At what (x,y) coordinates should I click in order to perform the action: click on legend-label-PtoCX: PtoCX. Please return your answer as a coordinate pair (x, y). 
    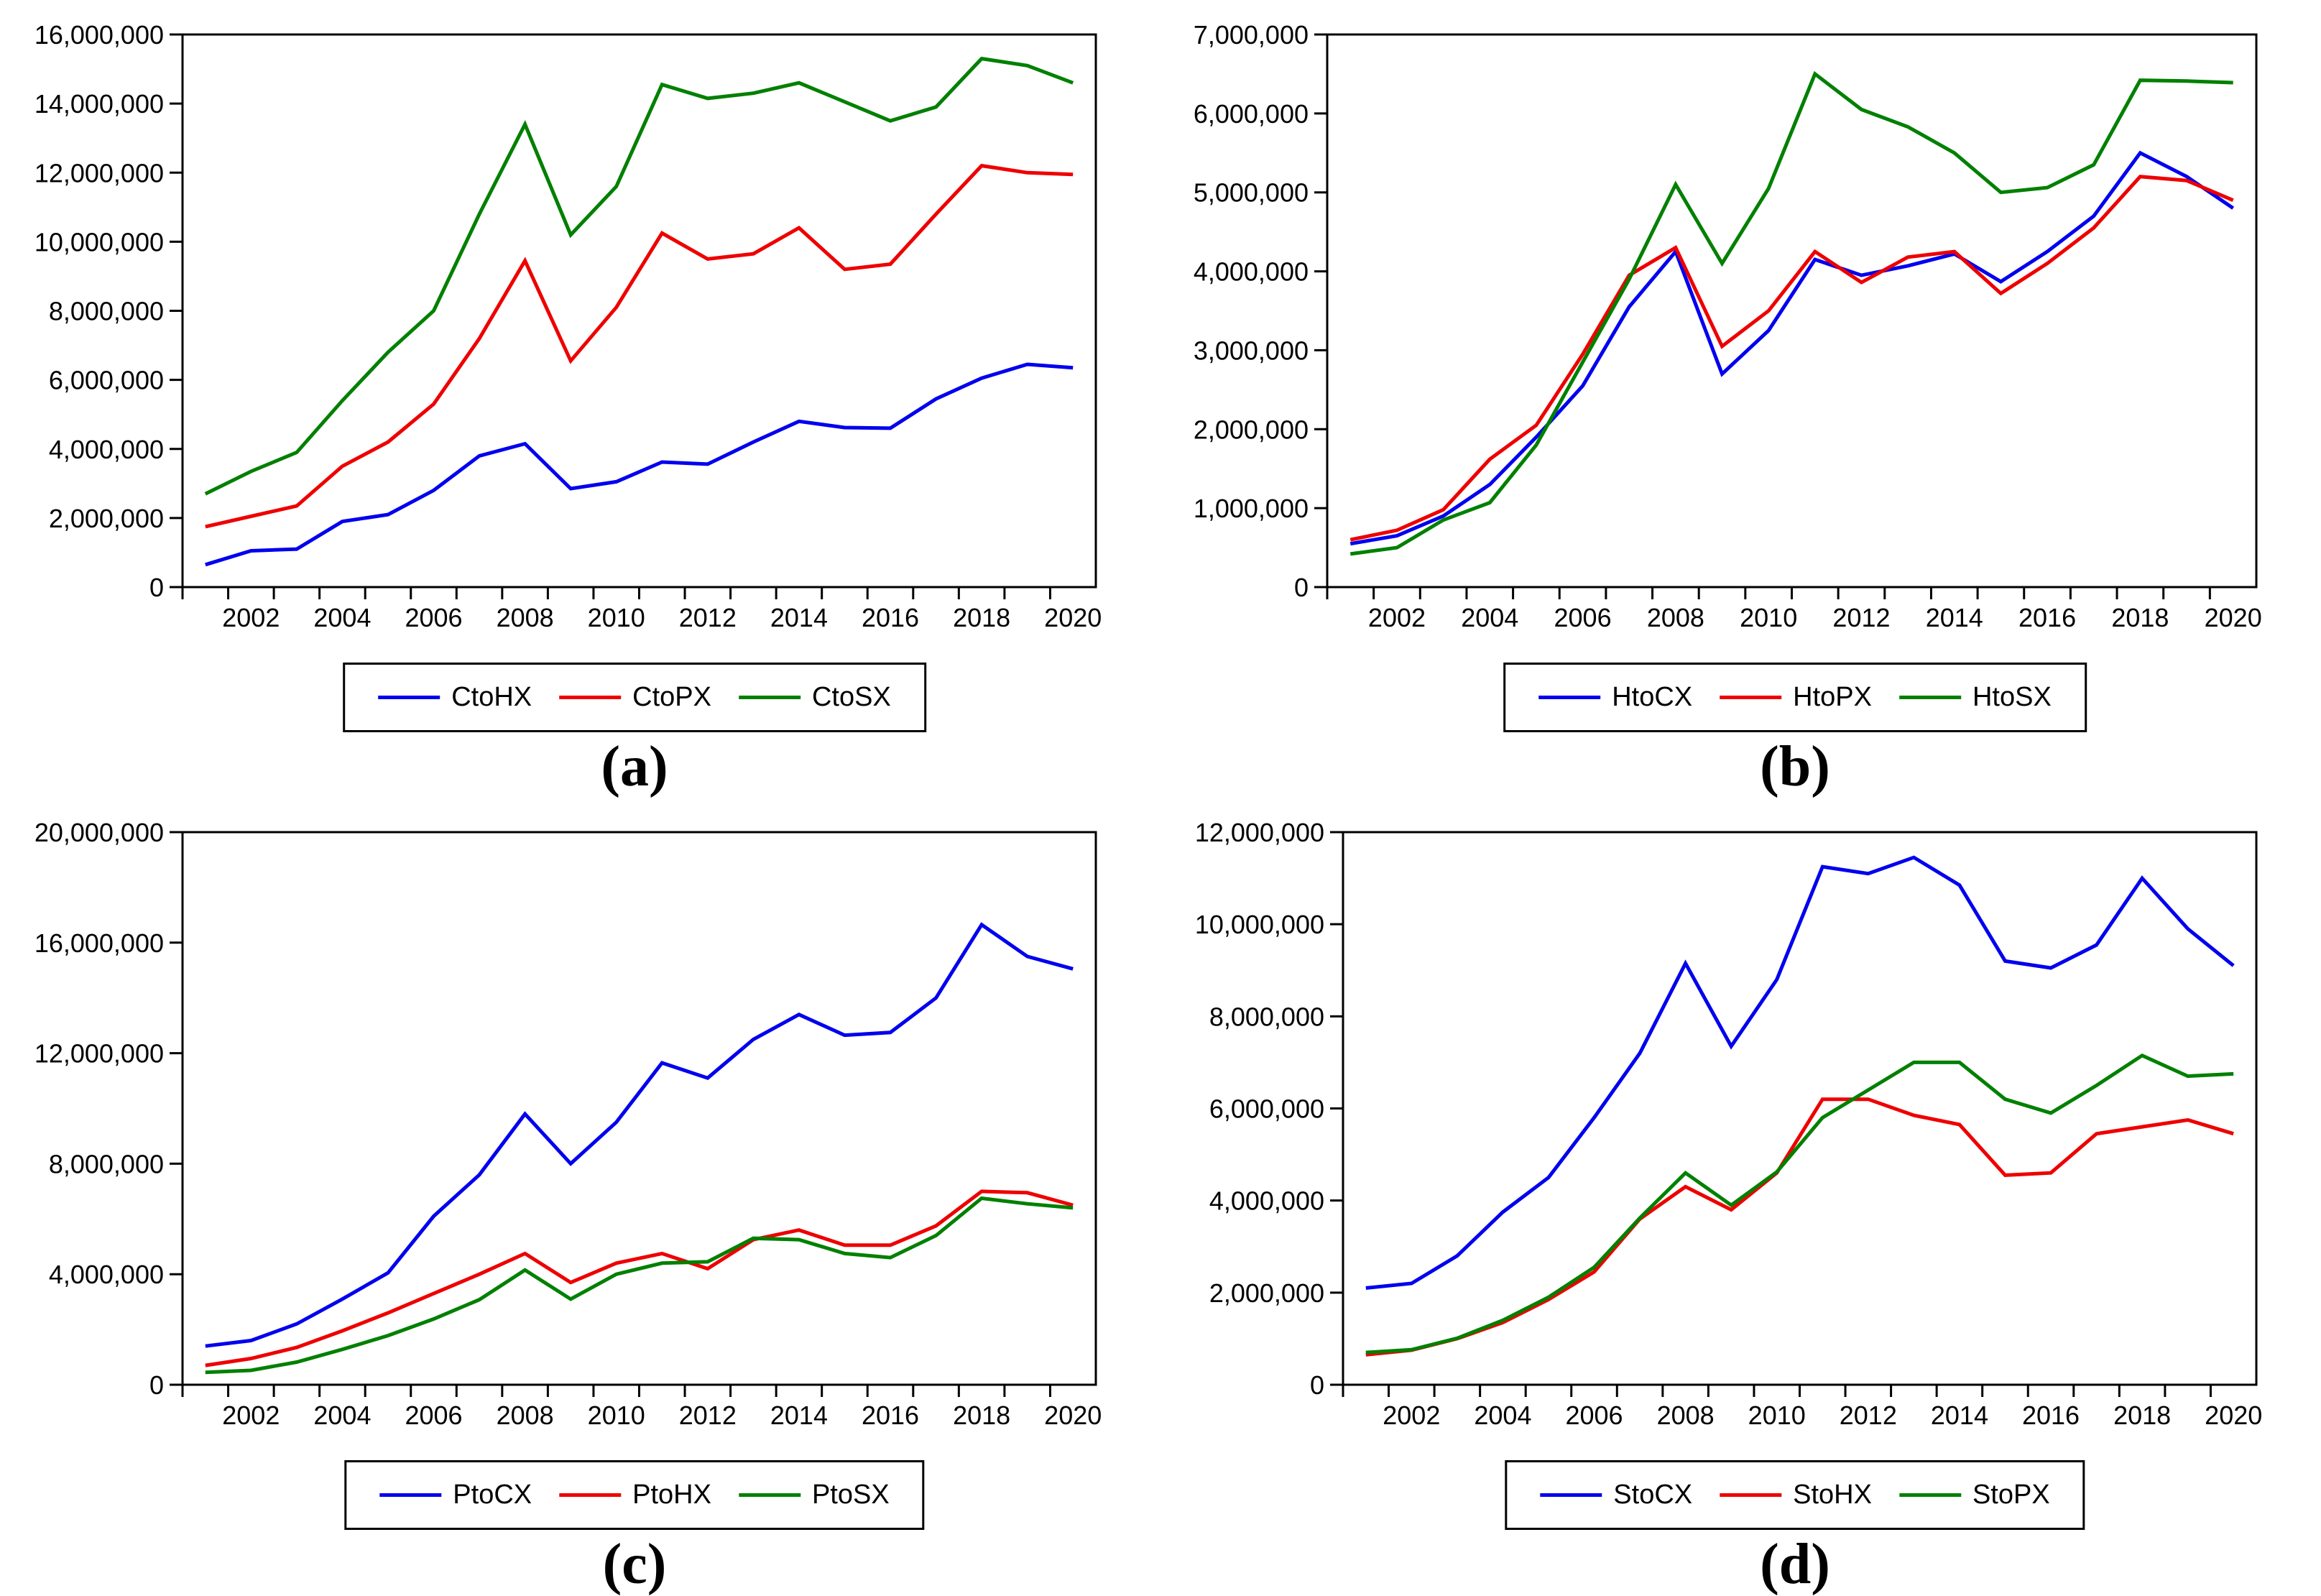
    Looking at the image, I should click on (492, 1495).